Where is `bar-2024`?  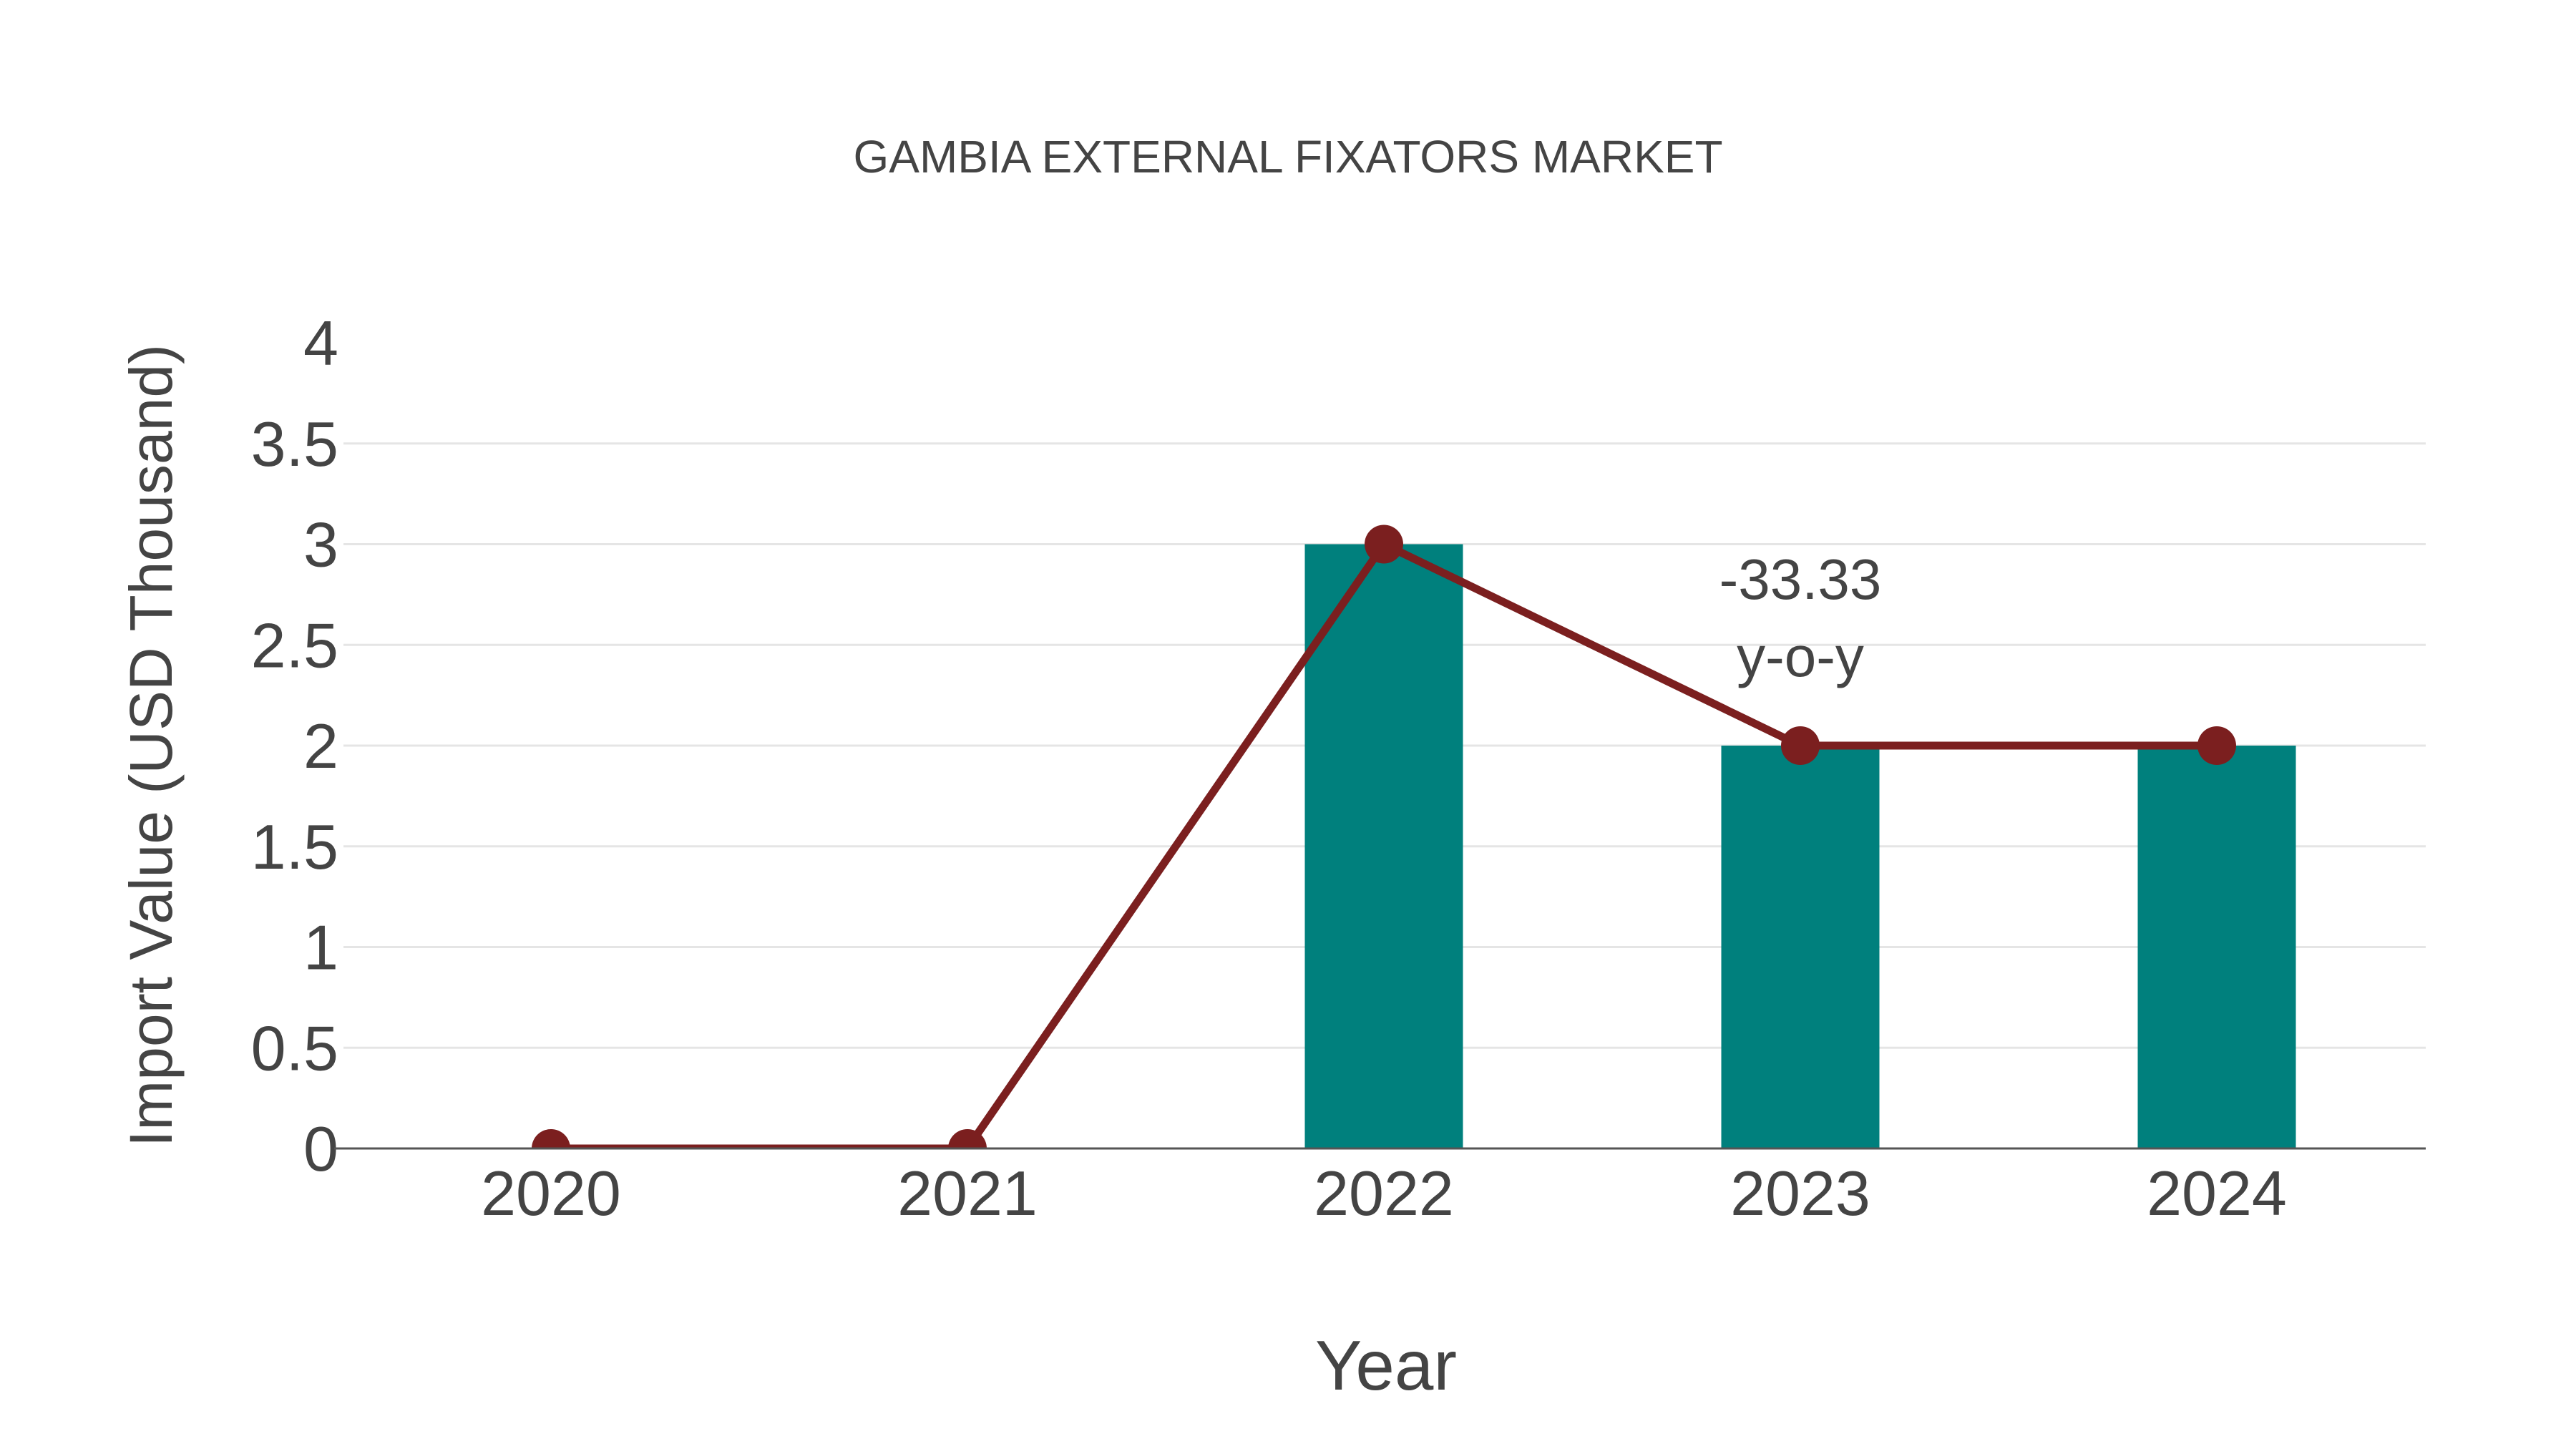
bar-2024 is located at coordinates (2216, 947).